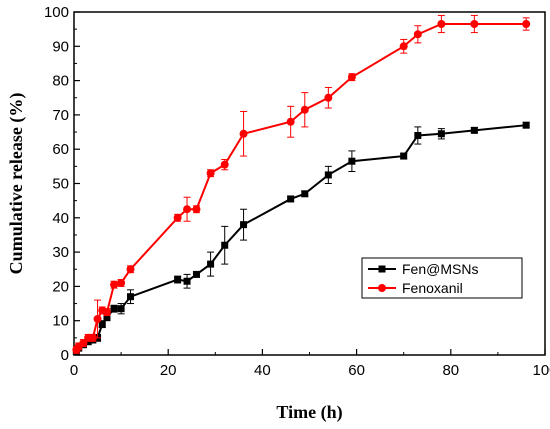 The height and width of the screenshot is (429, 550). I want to click on x-tick-label: 60, so click(356, 370).